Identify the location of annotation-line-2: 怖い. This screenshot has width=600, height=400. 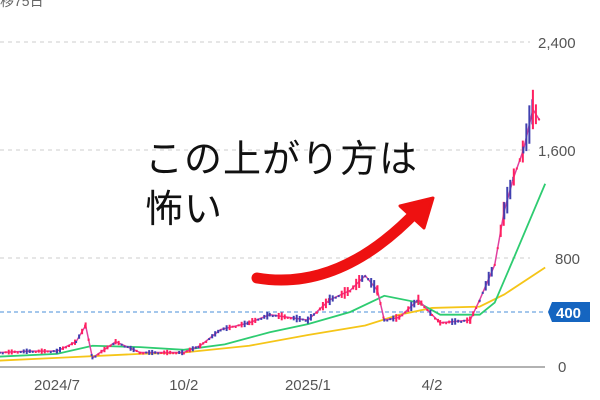
(184, 209).